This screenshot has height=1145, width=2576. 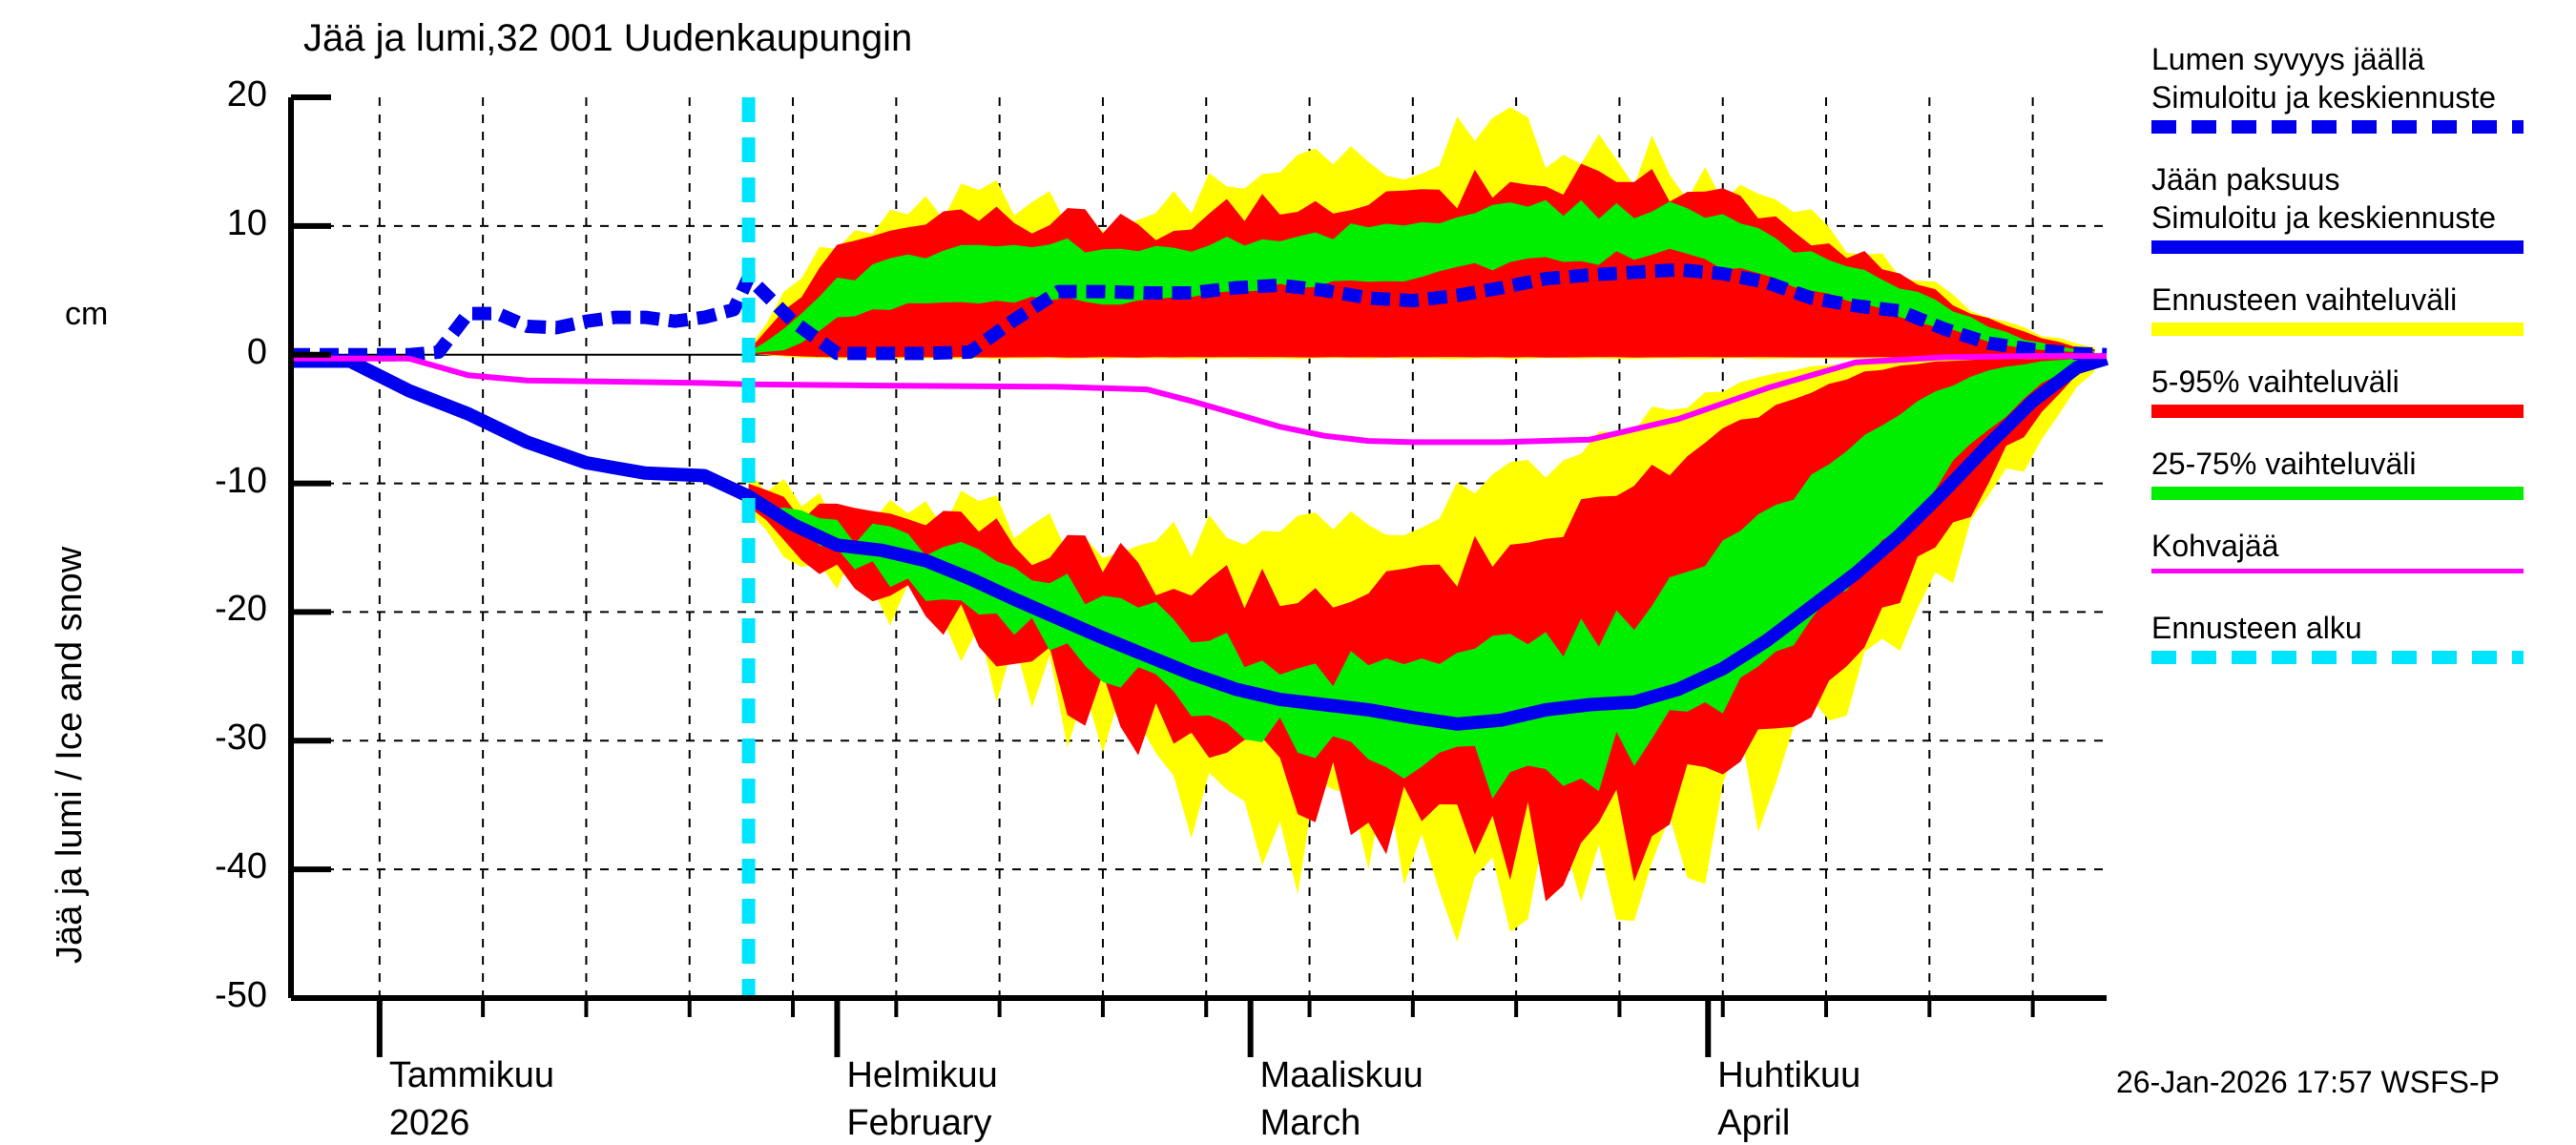 What do you see at coordinates (241, 609) in the screenshot?
I see `y-tick-label: -20` at bounding box center [241, 609].